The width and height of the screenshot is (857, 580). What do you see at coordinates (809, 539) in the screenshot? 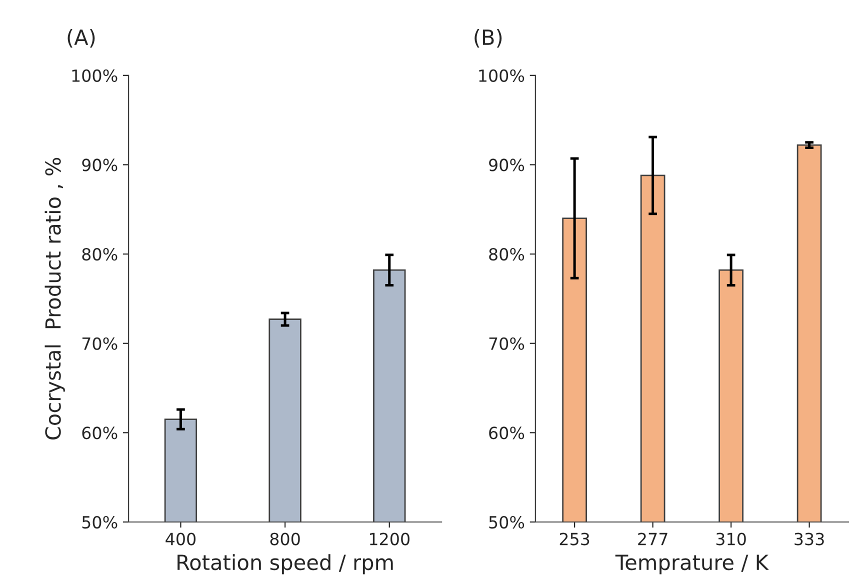
I see `x-tick-label: 333` at bounding box center [809, 539].